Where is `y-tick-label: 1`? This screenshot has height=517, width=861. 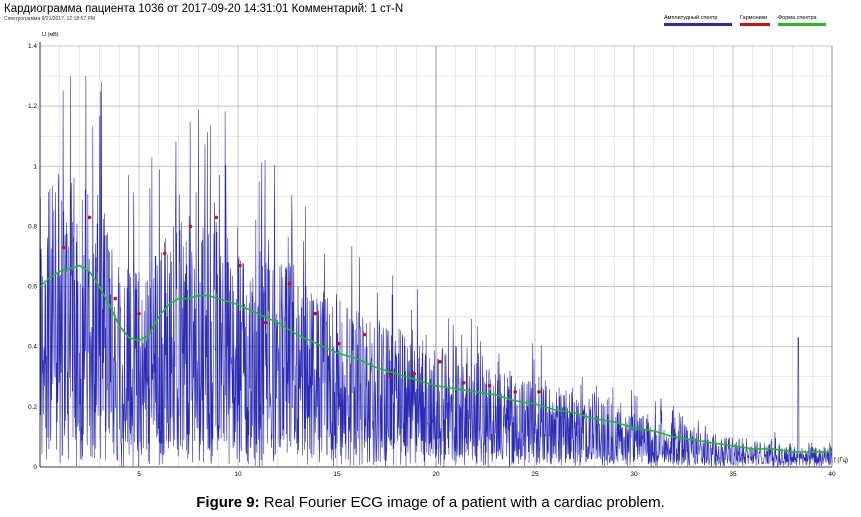
y-tick-label: 1 is located at coordinates (35, 166).